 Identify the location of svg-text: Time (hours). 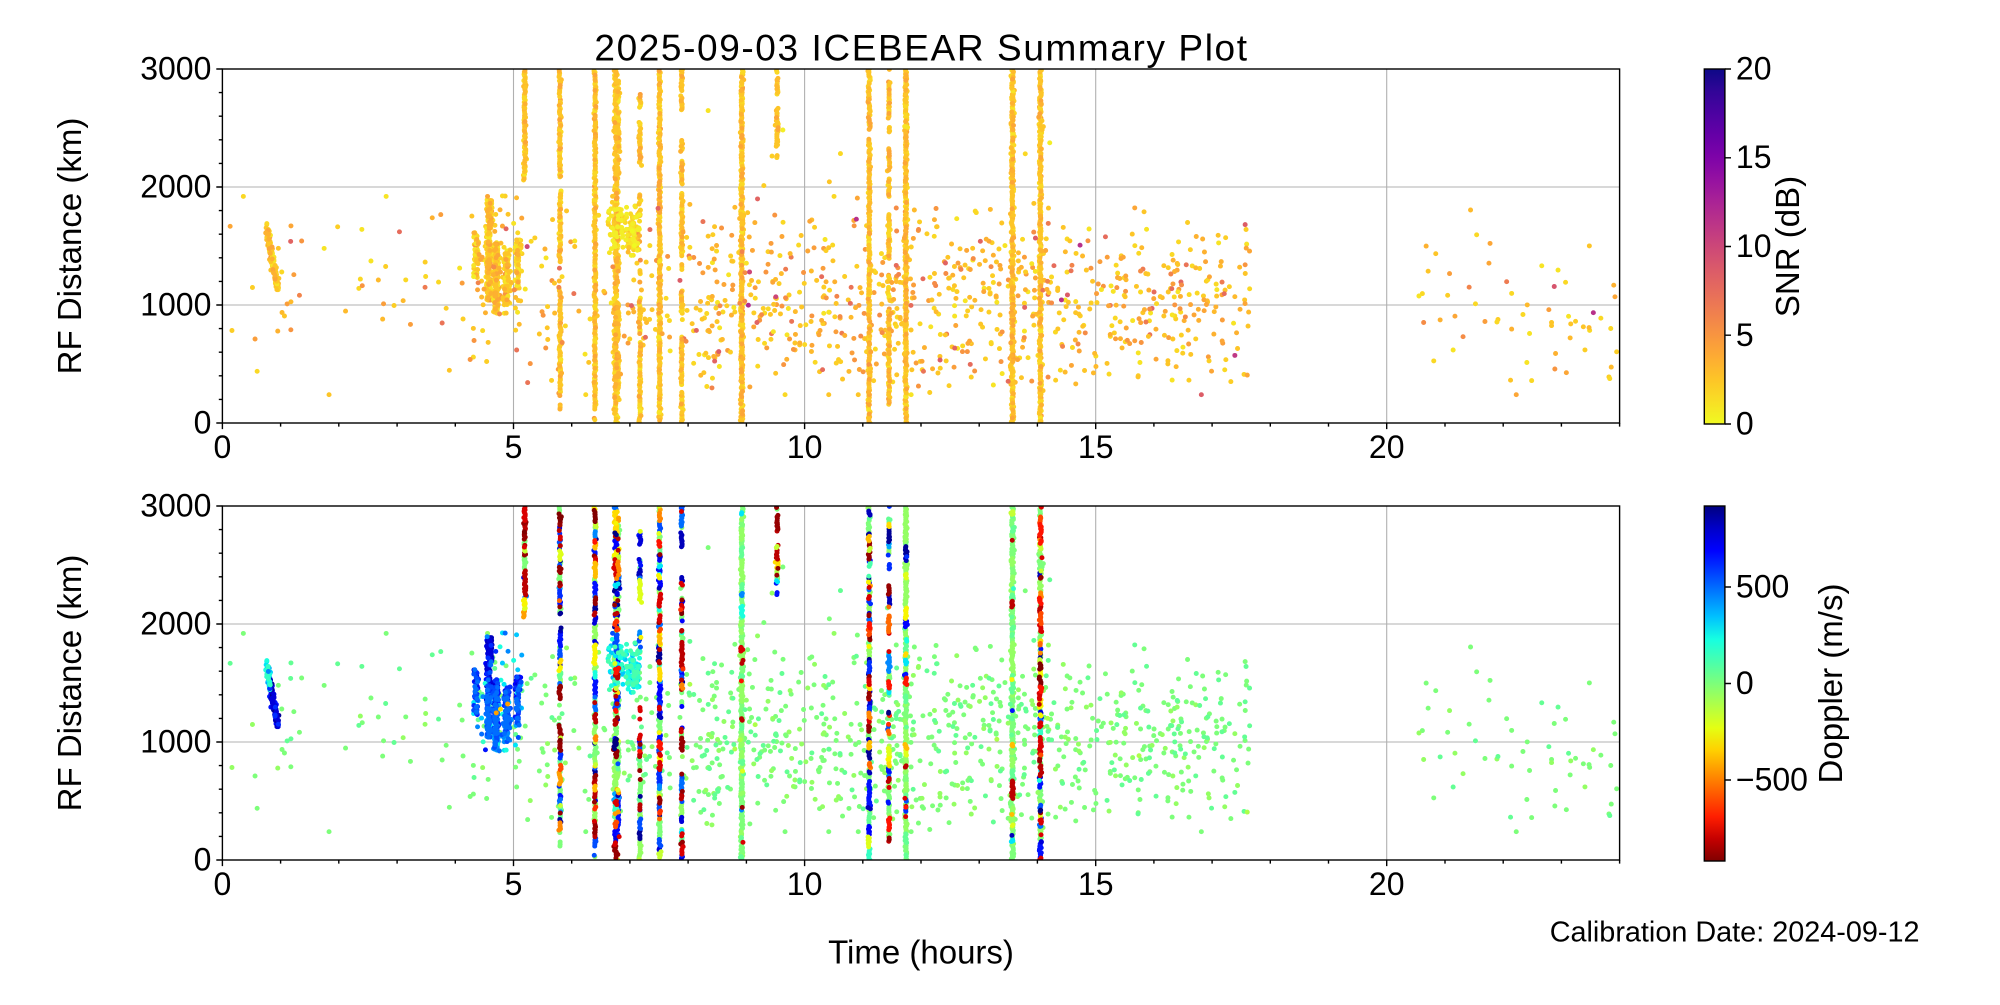
(921, 952).